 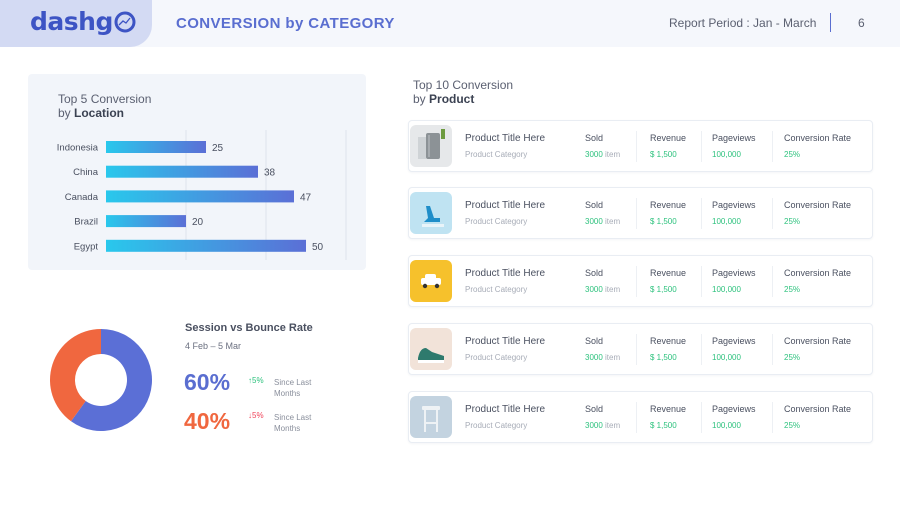 What do you see at coordinates (431, 281) in the screenshot?
I see `toy-car-image` at bounding box center [431, 281].